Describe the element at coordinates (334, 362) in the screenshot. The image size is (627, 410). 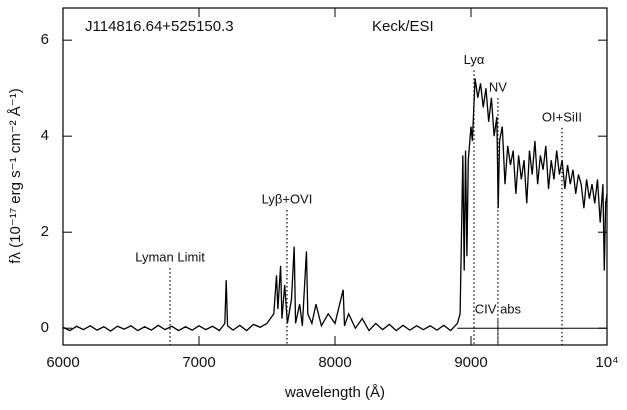
I see `x-tick-label: 8000` at that location.